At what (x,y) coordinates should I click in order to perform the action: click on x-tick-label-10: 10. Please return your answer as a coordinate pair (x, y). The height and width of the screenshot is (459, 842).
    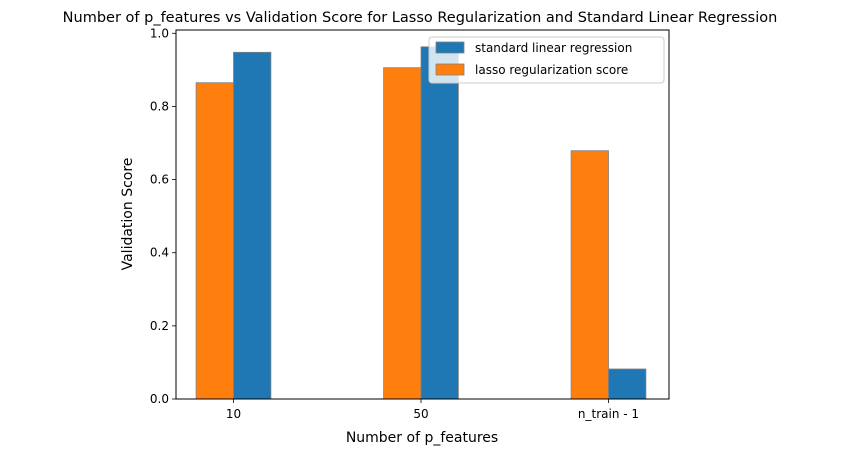
    Looking at the image, I should click on (233, 414).